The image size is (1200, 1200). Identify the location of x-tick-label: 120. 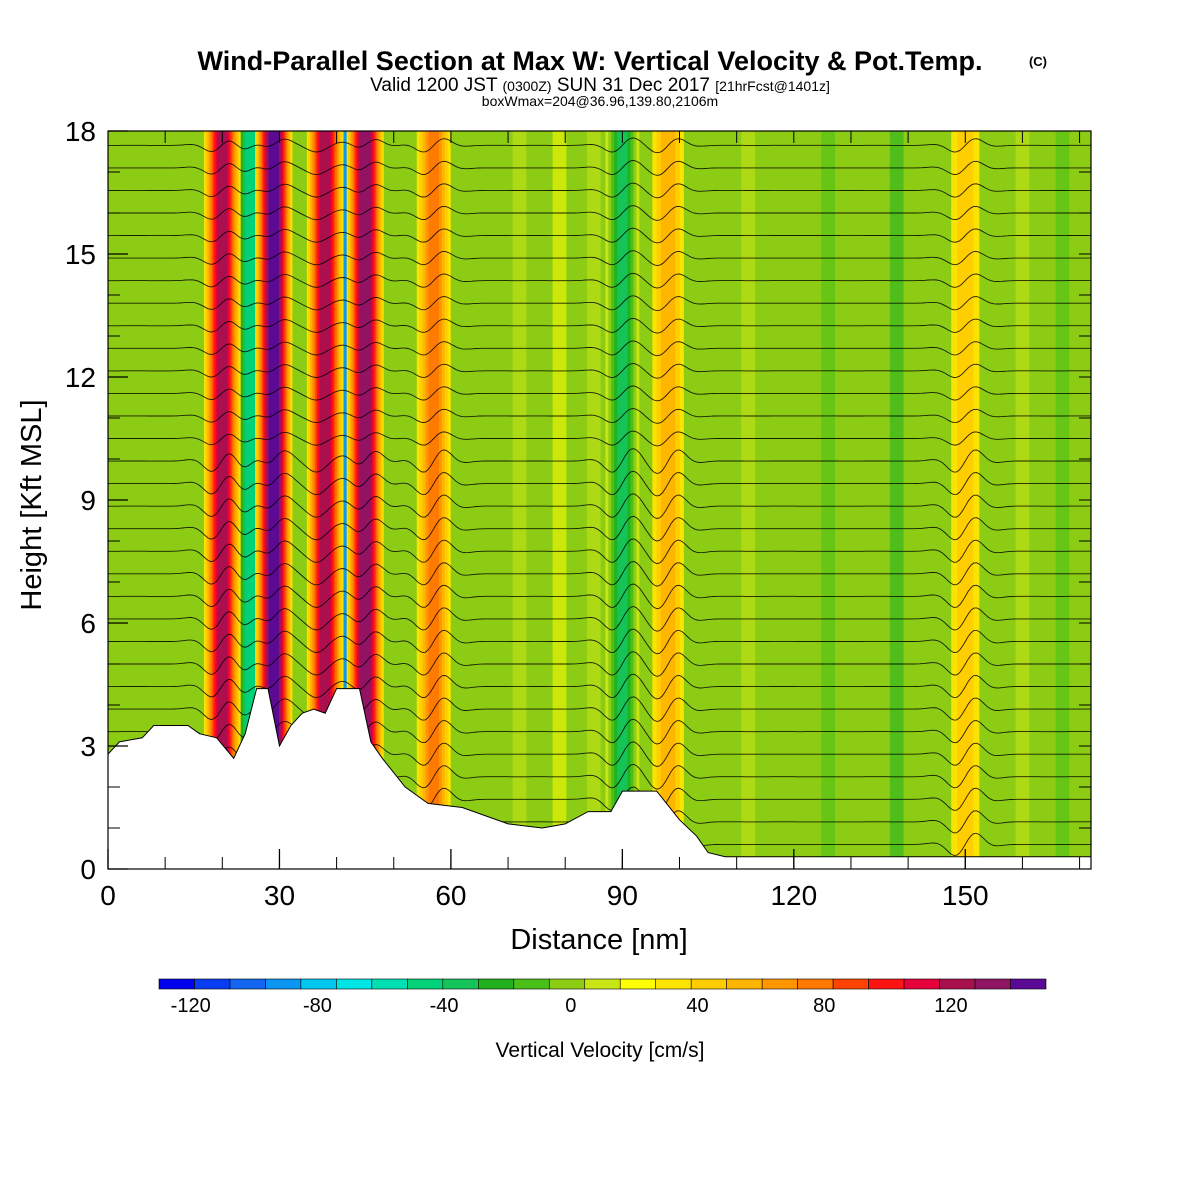
(793, 895).